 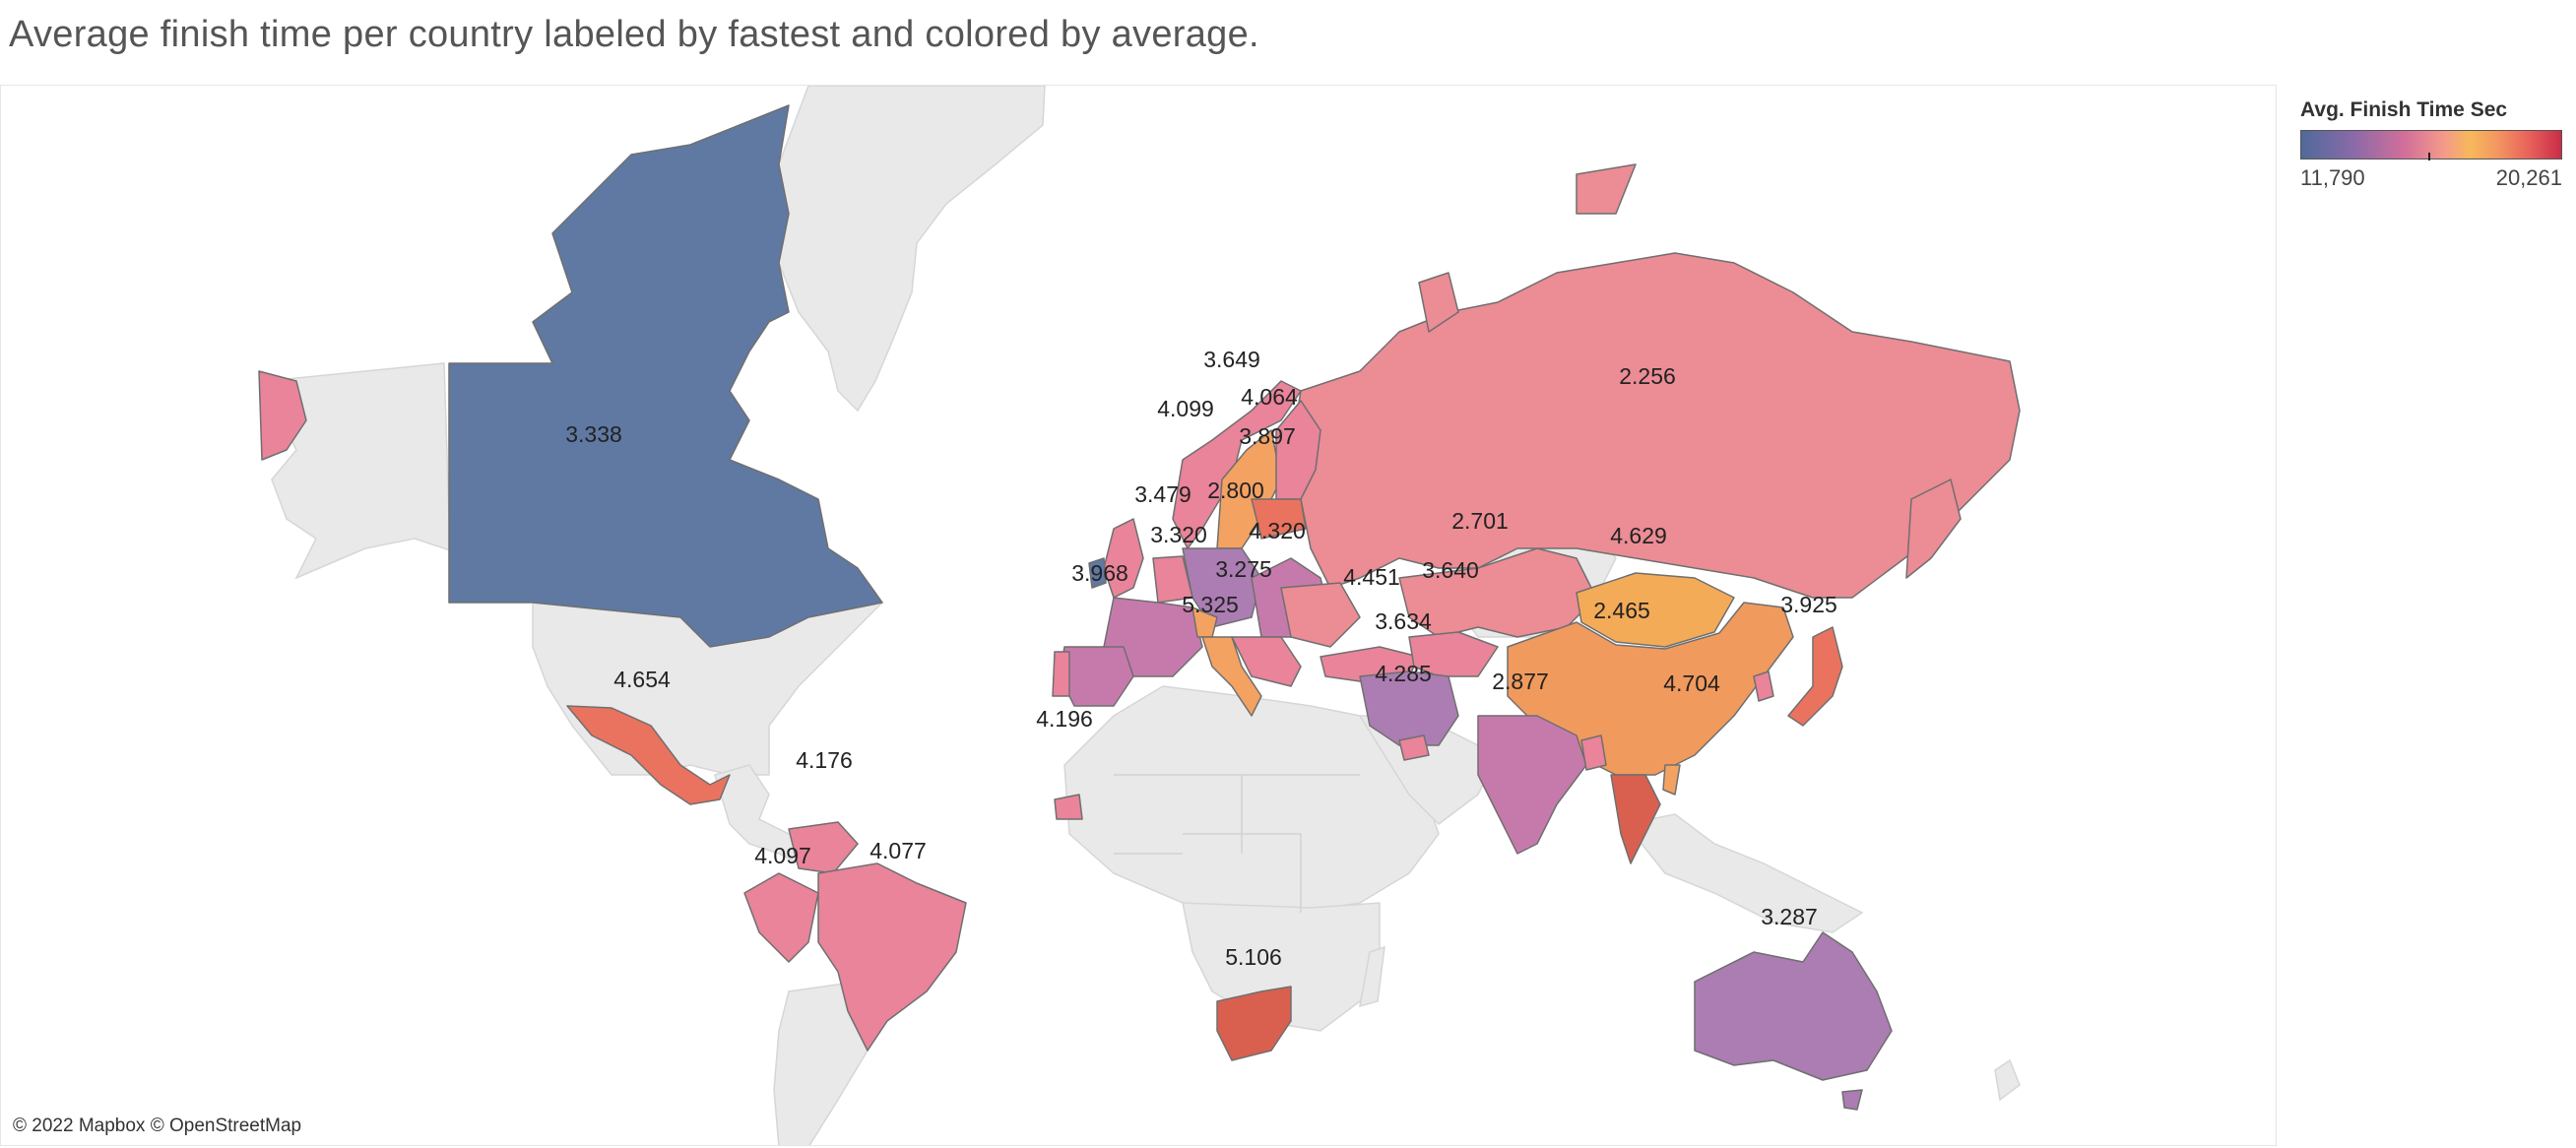 What do you see at coordinates (1638, 535) in the screenshot?
I see `label-mongolia: 4.629` at bounding box center [1638, 535].